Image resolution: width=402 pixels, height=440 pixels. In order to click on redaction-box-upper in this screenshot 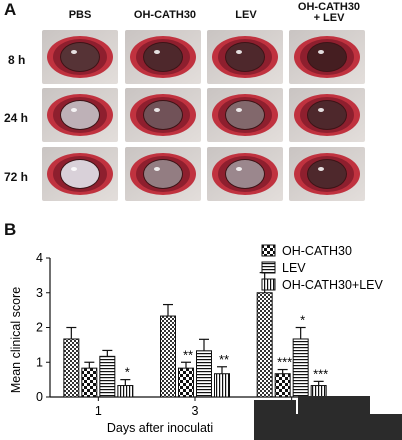, I will do `click(334, 405)`.